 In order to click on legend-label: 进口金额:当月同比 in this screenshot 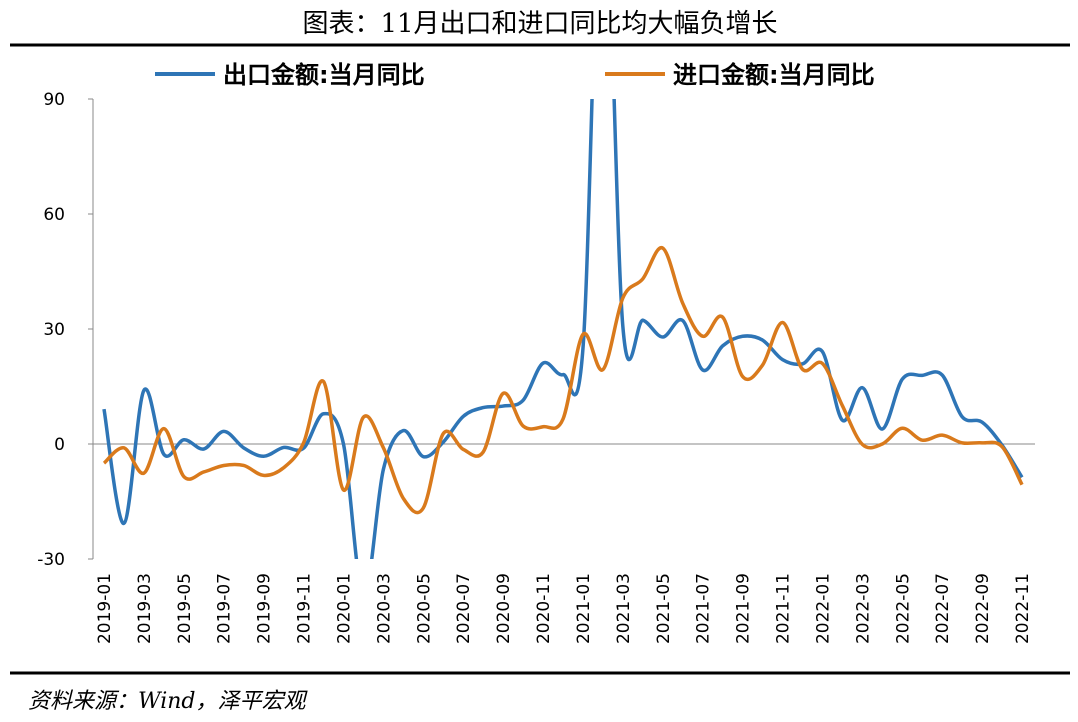, I will do `click(774, 75)`.